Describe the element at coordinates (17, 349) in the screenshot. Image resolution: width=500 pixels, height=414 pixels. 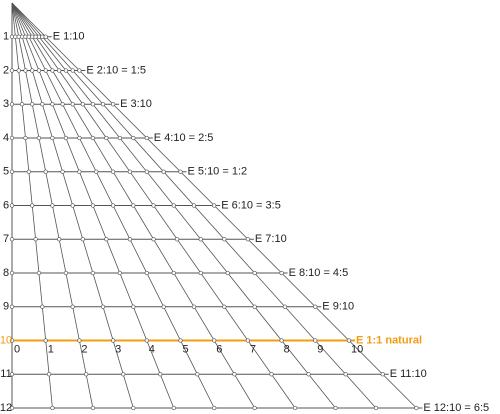
I see `scale-label: 0` at that location.